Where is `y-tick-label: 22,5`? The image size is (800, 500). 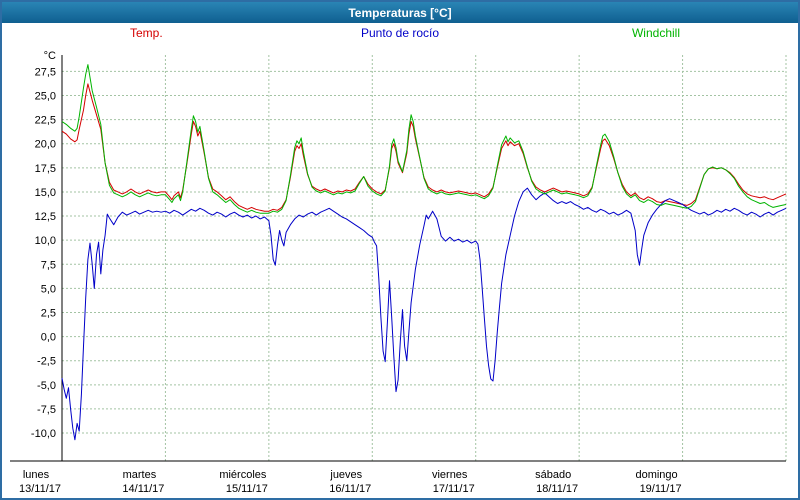
y-tick-label: 22,5 is located at coordinates (45, 121).